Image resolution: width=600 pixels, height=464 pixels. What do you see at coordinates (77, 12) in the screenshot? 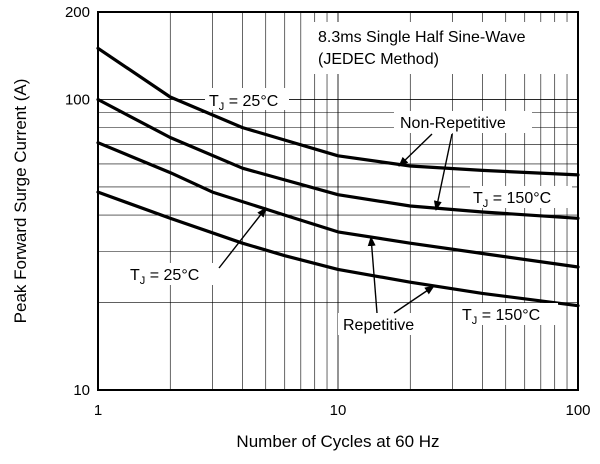
I see `y-tick-label: 200` at bounding box center [77, 12].